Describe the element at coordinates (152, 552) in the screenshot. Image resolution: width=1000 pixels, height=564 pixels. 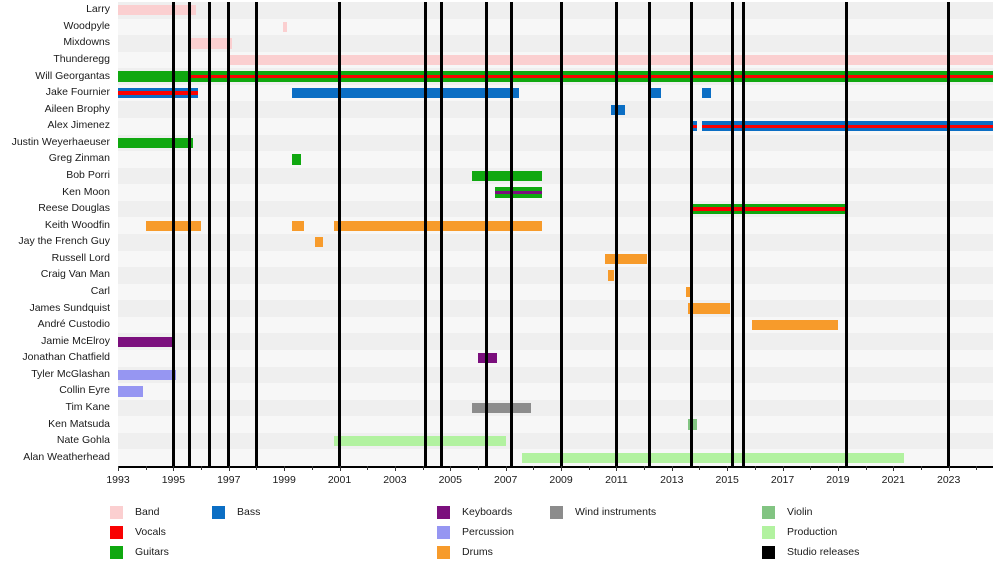
I see `legend-guitars-label: Guitars` at that location.